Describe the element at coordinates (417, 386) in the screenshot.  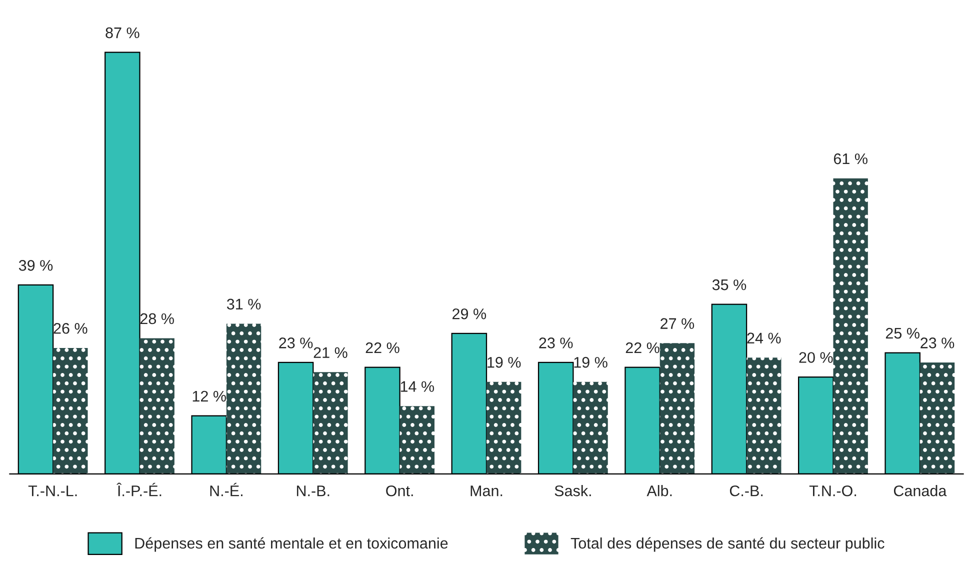
I see `data-label: 14 %` at that location.